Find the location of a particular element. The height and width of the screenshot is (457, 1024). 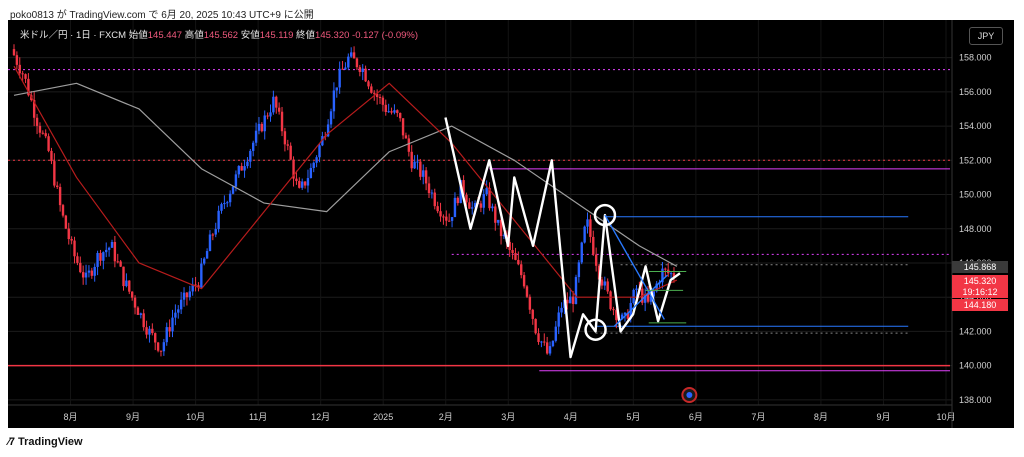

x-tick-label: 7月 is located at coordinates (758, 417).